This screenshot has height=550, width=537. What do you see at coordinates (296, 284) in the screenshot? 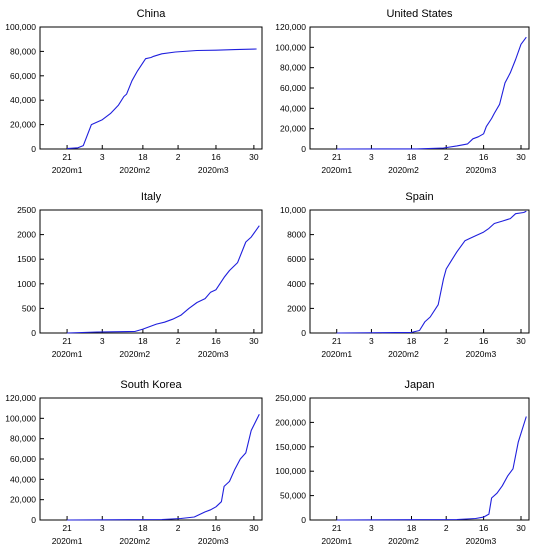
I see `y-tick-label: 4000` at bounding box center [296, 284].